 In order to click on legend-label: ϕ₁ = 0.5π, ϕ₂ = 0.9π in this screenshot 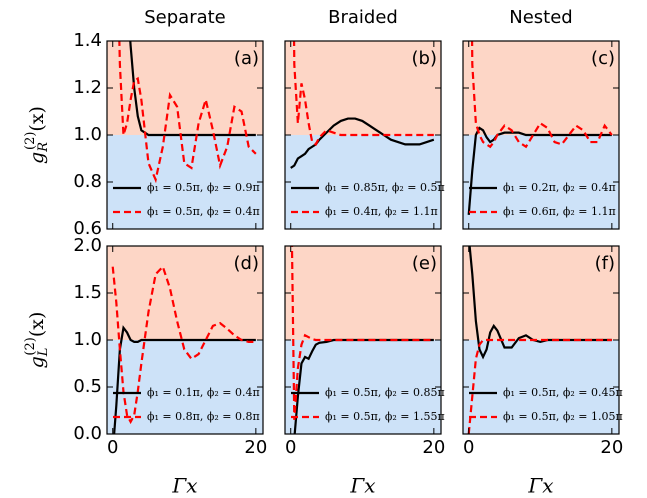, I will do `click(203, 187)`.